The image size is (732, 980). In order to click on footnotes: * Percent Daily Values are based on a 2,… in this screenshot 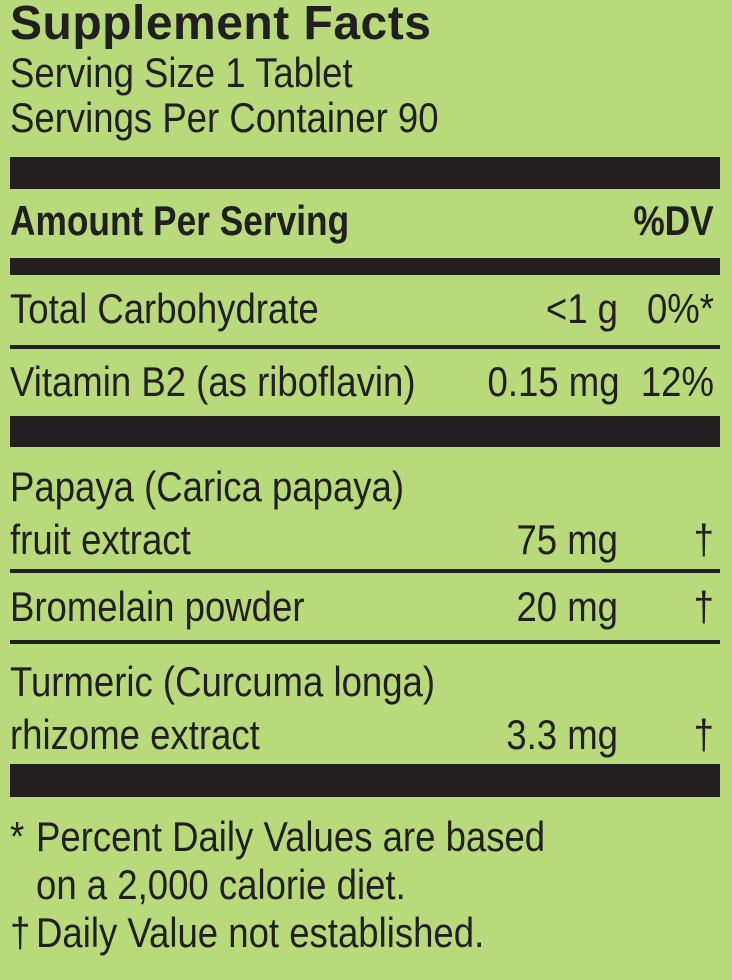, I will do `click(362, 885)`.